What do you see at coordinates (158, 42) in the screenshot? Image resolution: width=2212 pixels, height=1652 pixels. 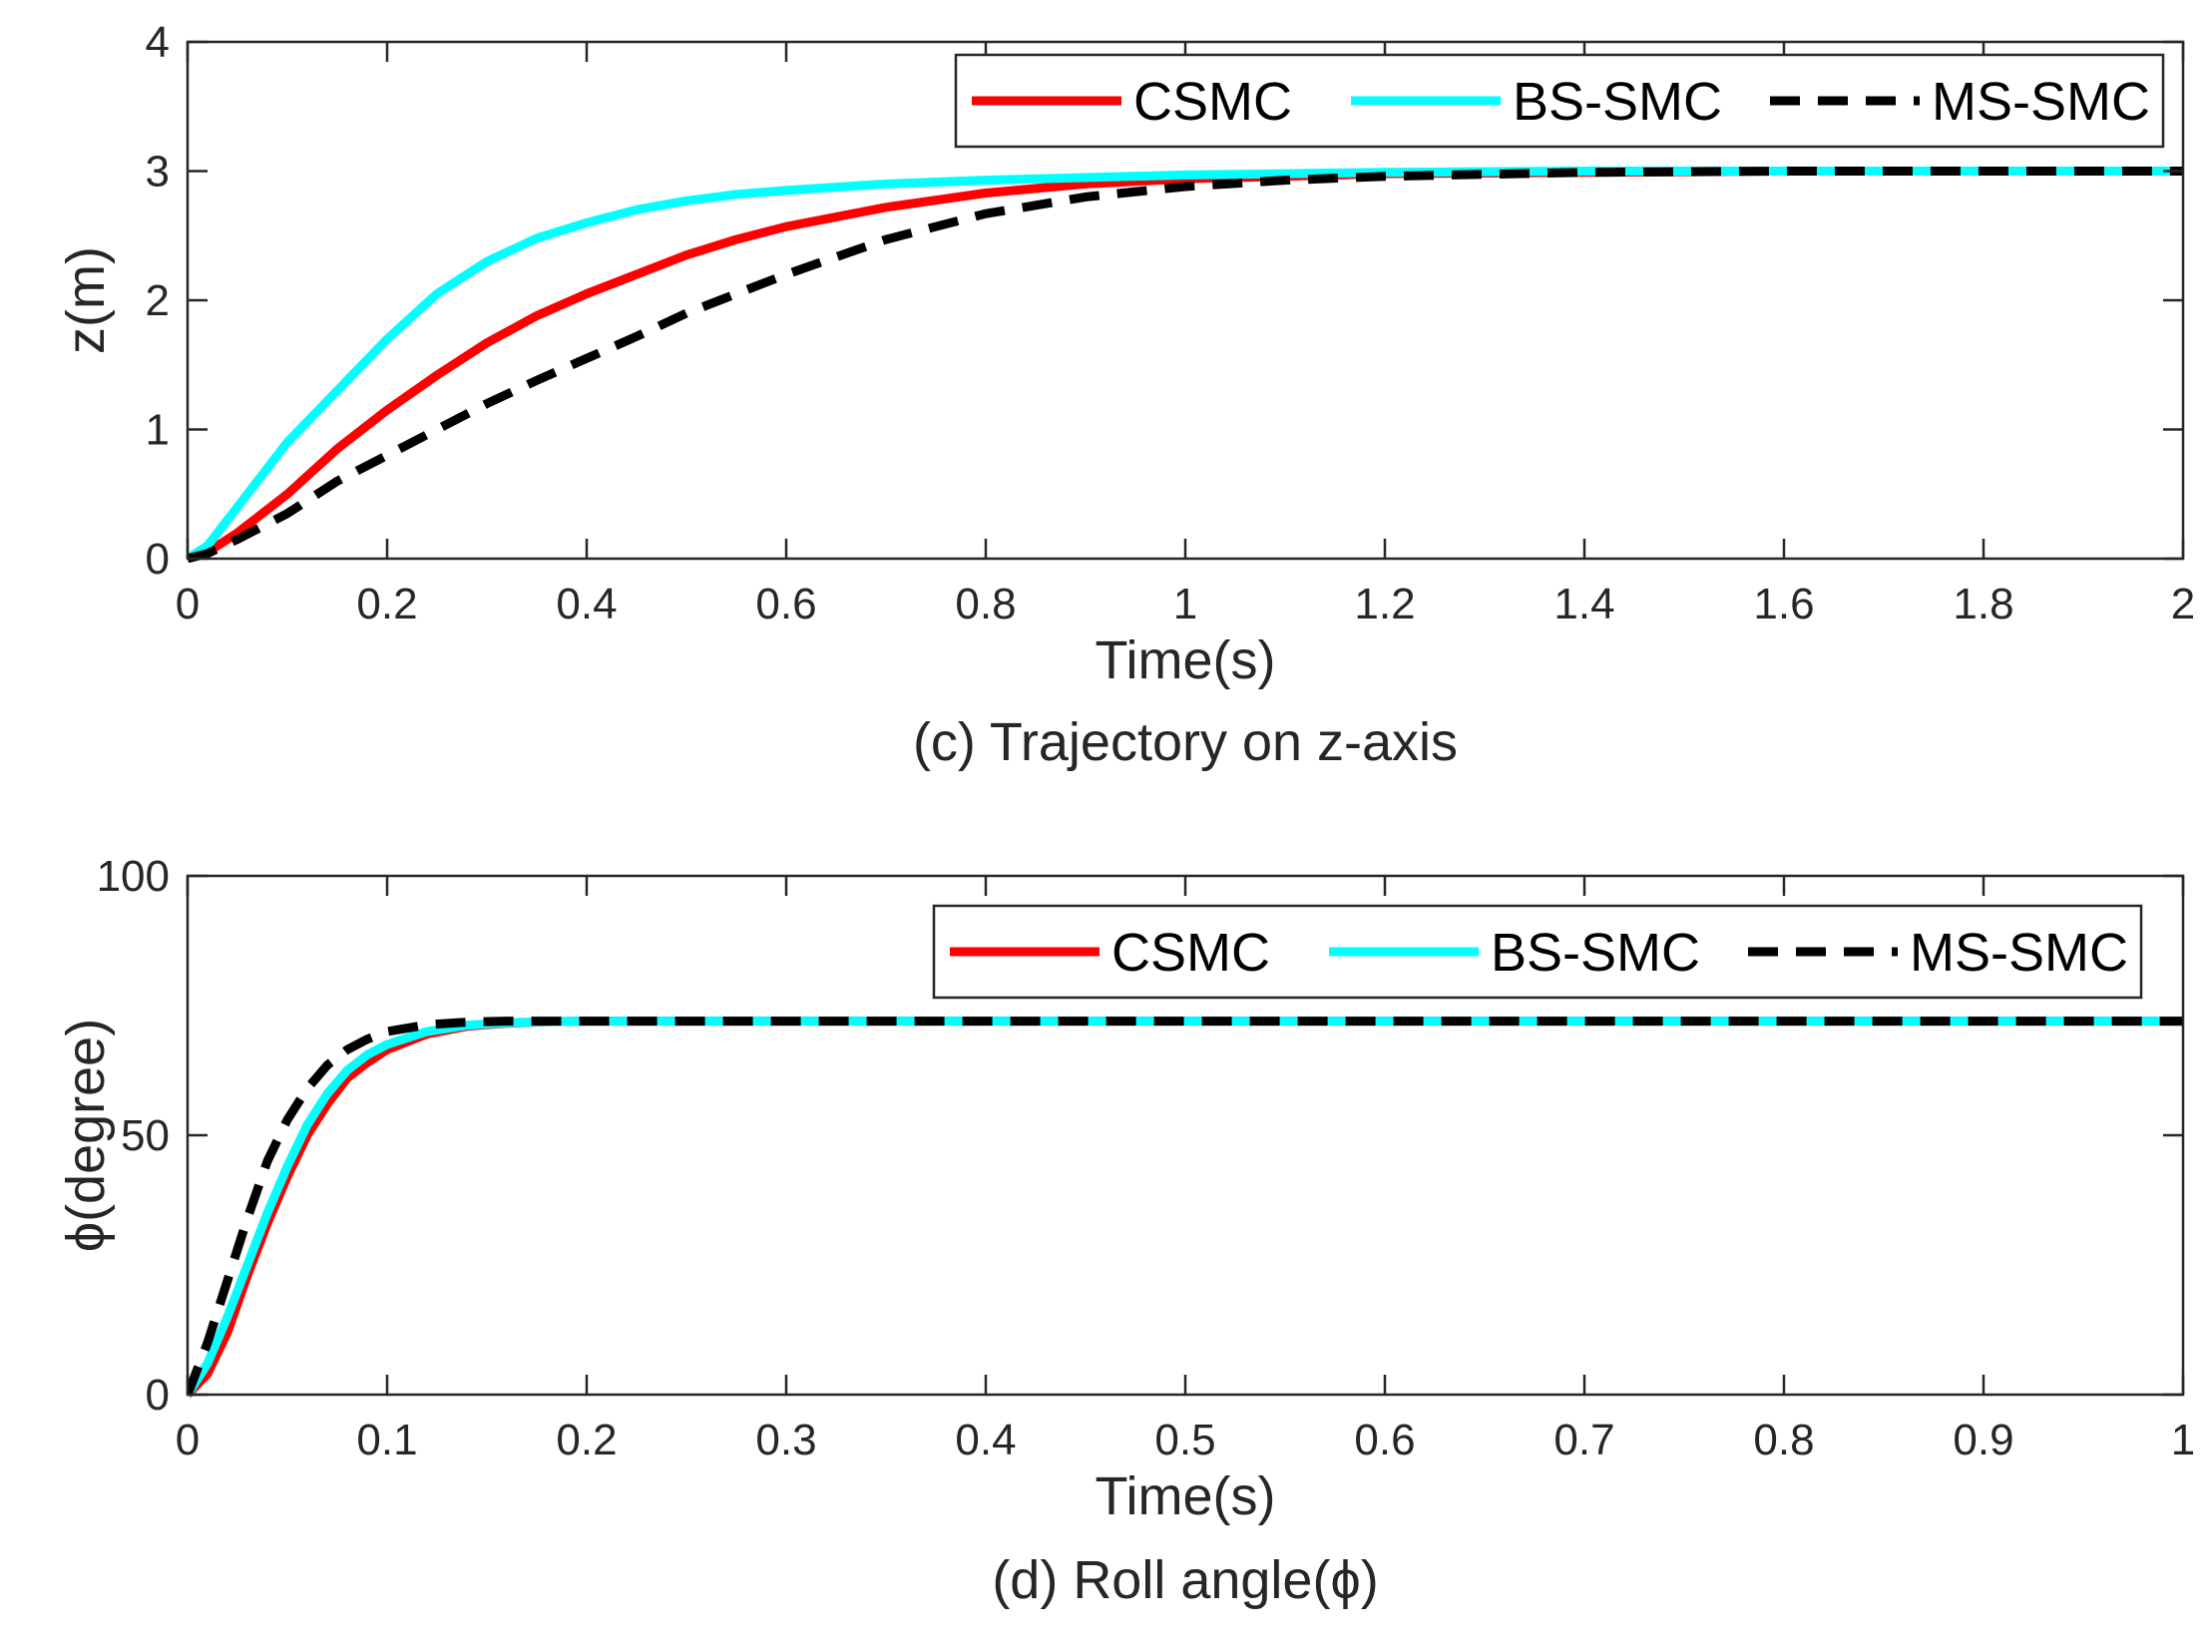 I see `y-tick-label: 4` at bounding box center [158, 42].